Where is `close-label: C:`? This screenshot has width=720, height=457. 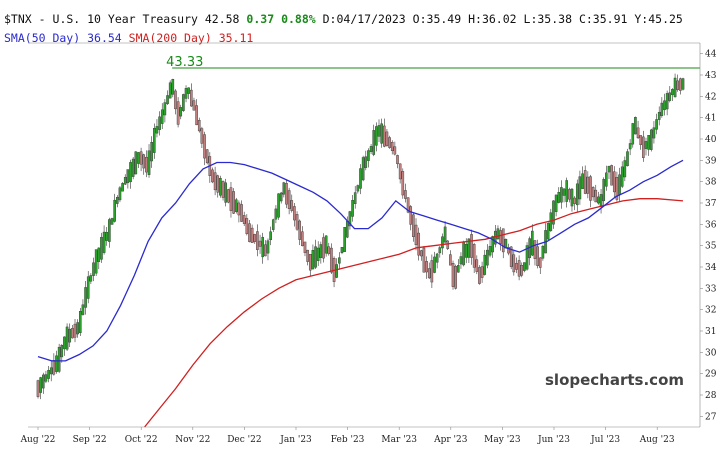 close-label: C: is located at coordinates (585, 19).